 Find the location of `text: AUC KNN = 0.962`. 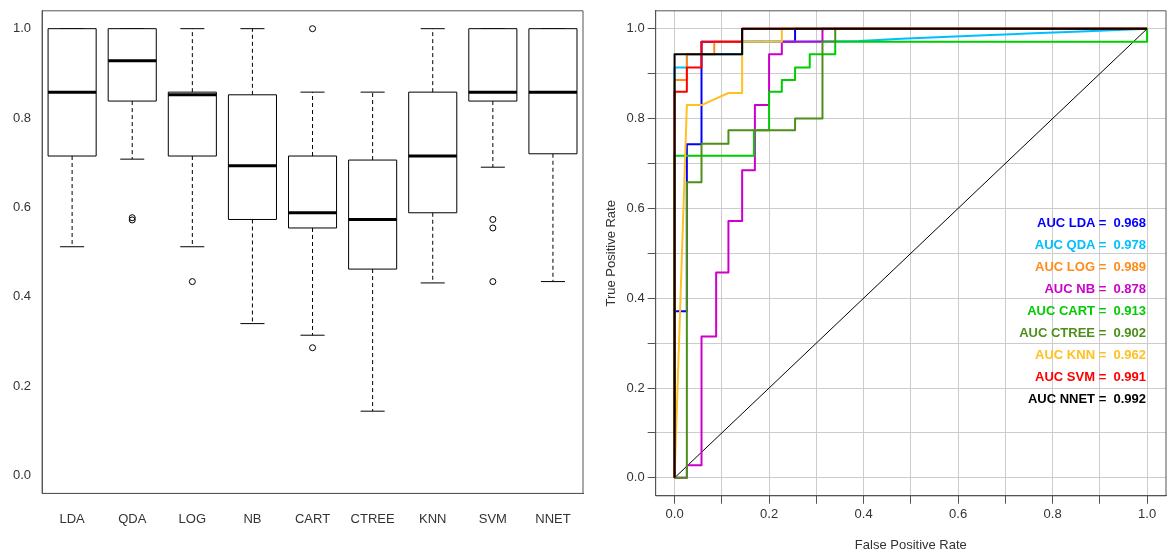

text: AUC KNN = 0.962 is located at coordinates (1090, 354).